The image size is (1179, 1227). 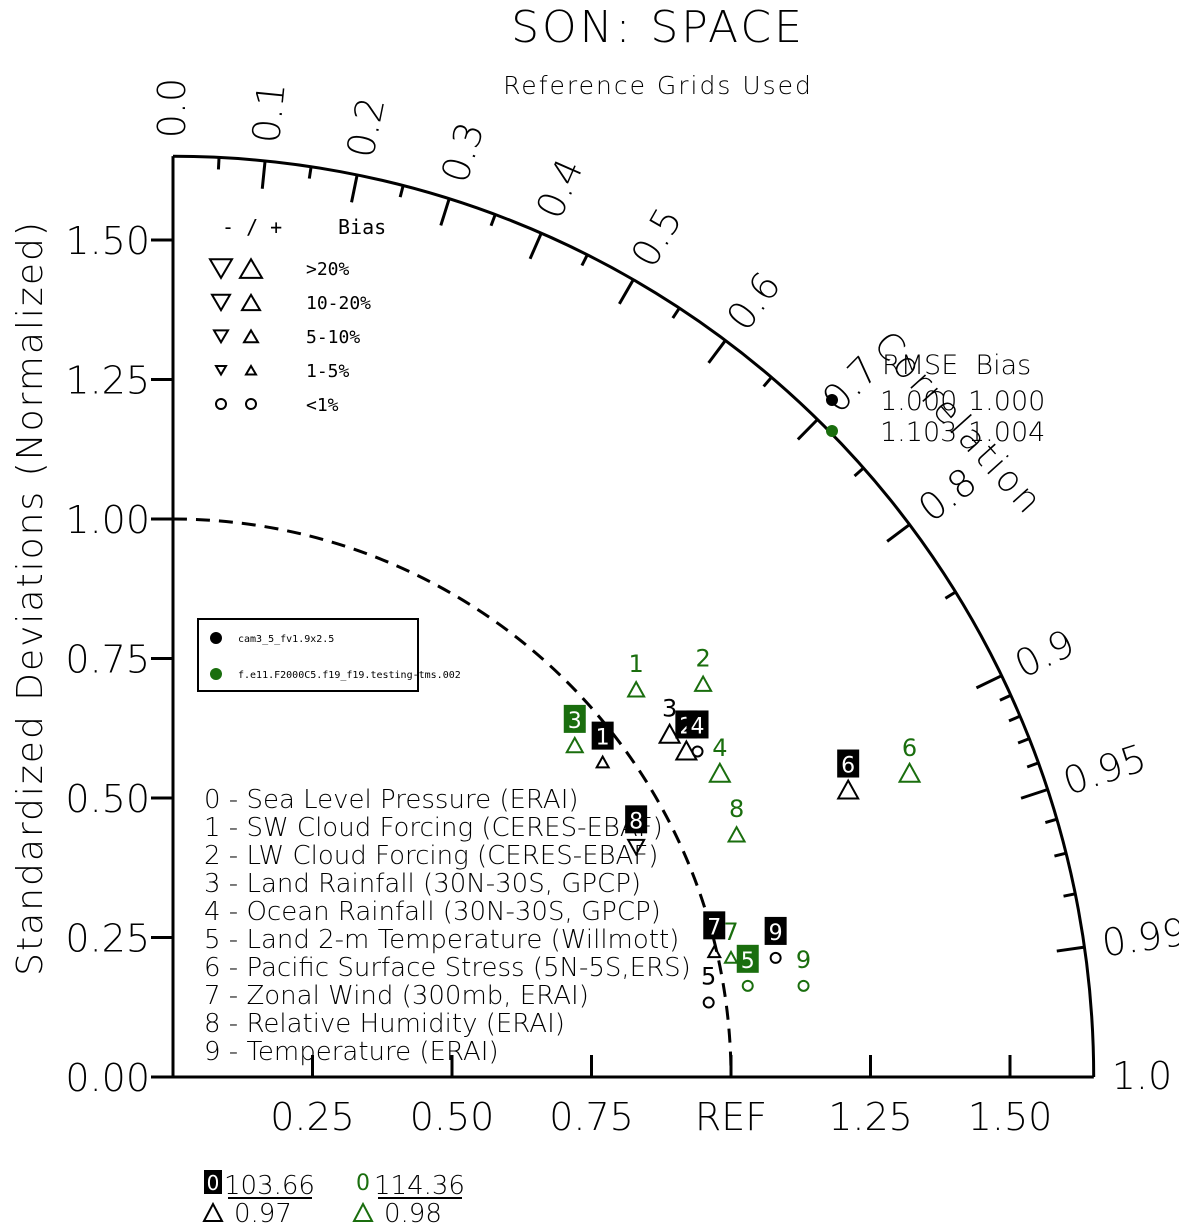 I want to click on variable-list-item: 1 - SW Cloud Forcing (CERES-EBAF), so click(x=433, y=828).